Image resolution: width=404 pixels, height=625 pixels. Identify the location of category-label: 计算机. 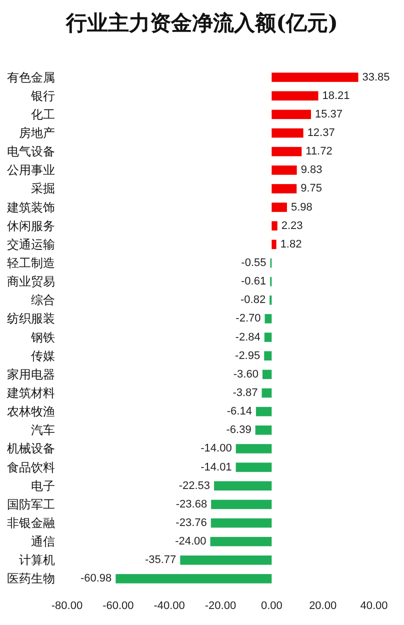
(37, 560).